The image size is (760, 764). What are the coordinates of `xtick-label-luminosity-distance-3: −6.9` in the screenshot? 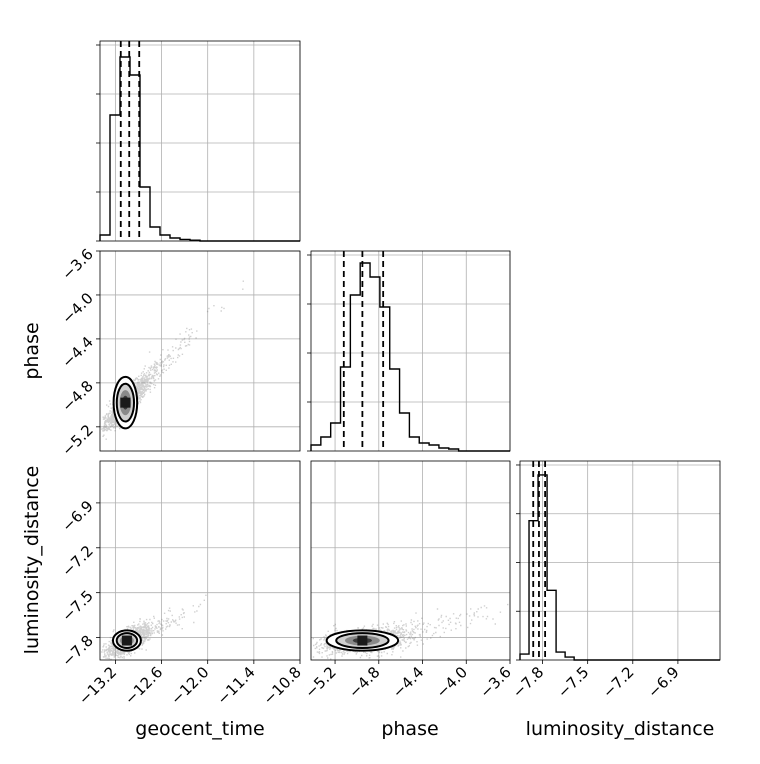 It's located at (663, 682).